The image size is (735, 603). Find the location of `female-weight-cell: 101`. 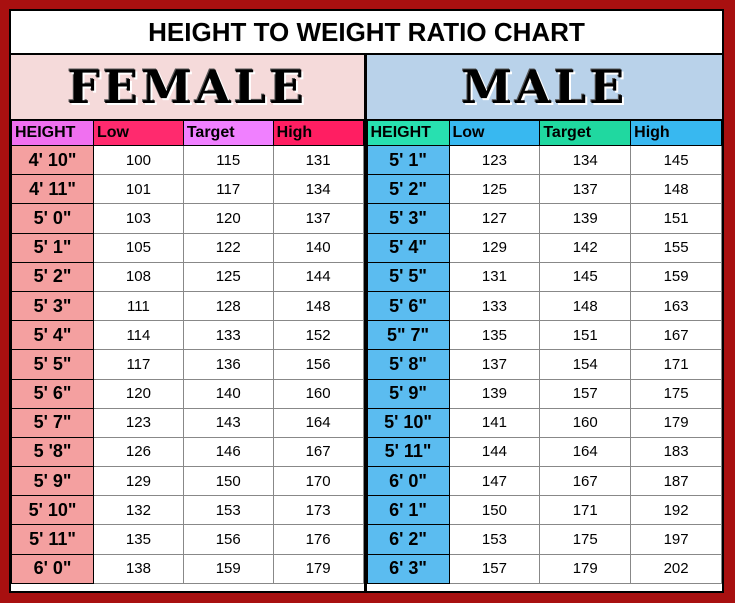

female-weight-cell: 101 is located at coordinates (138, 189).